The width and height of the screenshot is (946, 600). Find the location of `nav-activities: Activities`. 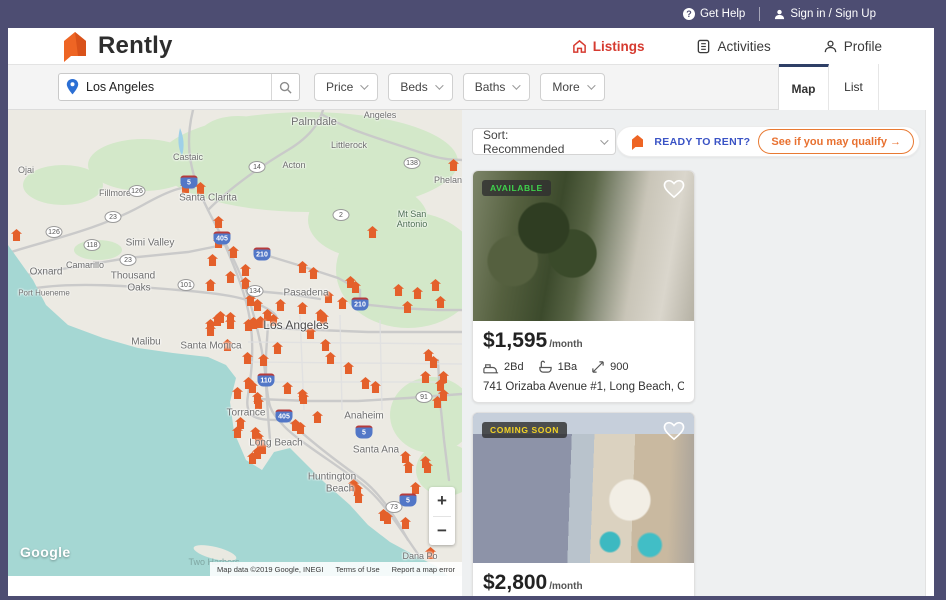

nav-activities: Activities is located at coordinates (733, 46).